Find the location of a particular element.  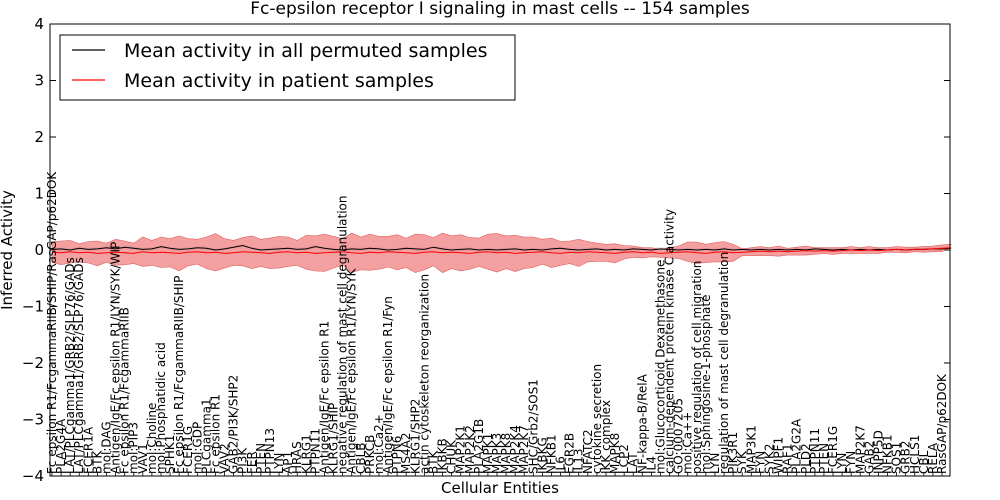

x-tick-label: mol:Ca2+ is located at coordinates (379, 444).